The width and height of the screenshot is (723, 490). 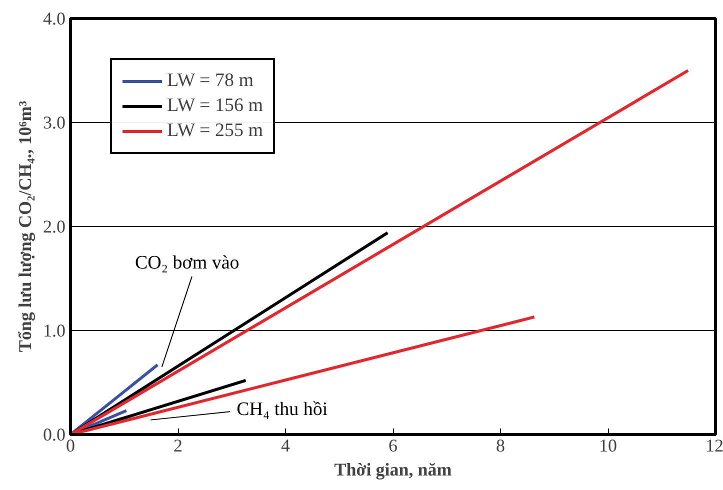 I want to click on x-tick-label: 0, so click(x=70, y=446).